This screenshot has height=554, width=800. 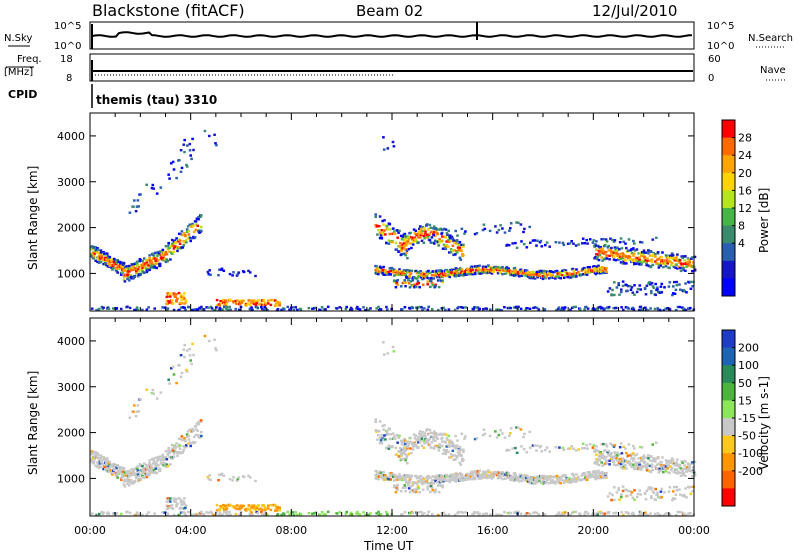 What do you see at coordinates (623, 253) in the screenshot?
I see `power-cell-1932` at bounding box center [623, 253].